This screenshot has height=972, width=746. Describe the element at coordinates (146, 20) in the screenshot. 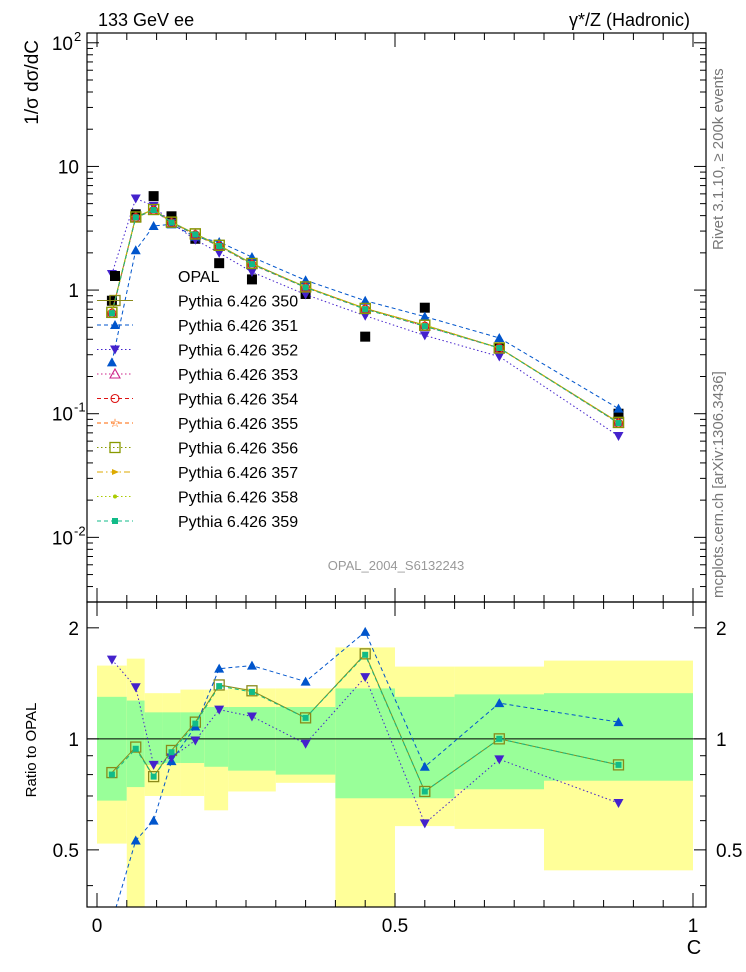

I see `chart-title-left: 133 GeV ee` at that location.